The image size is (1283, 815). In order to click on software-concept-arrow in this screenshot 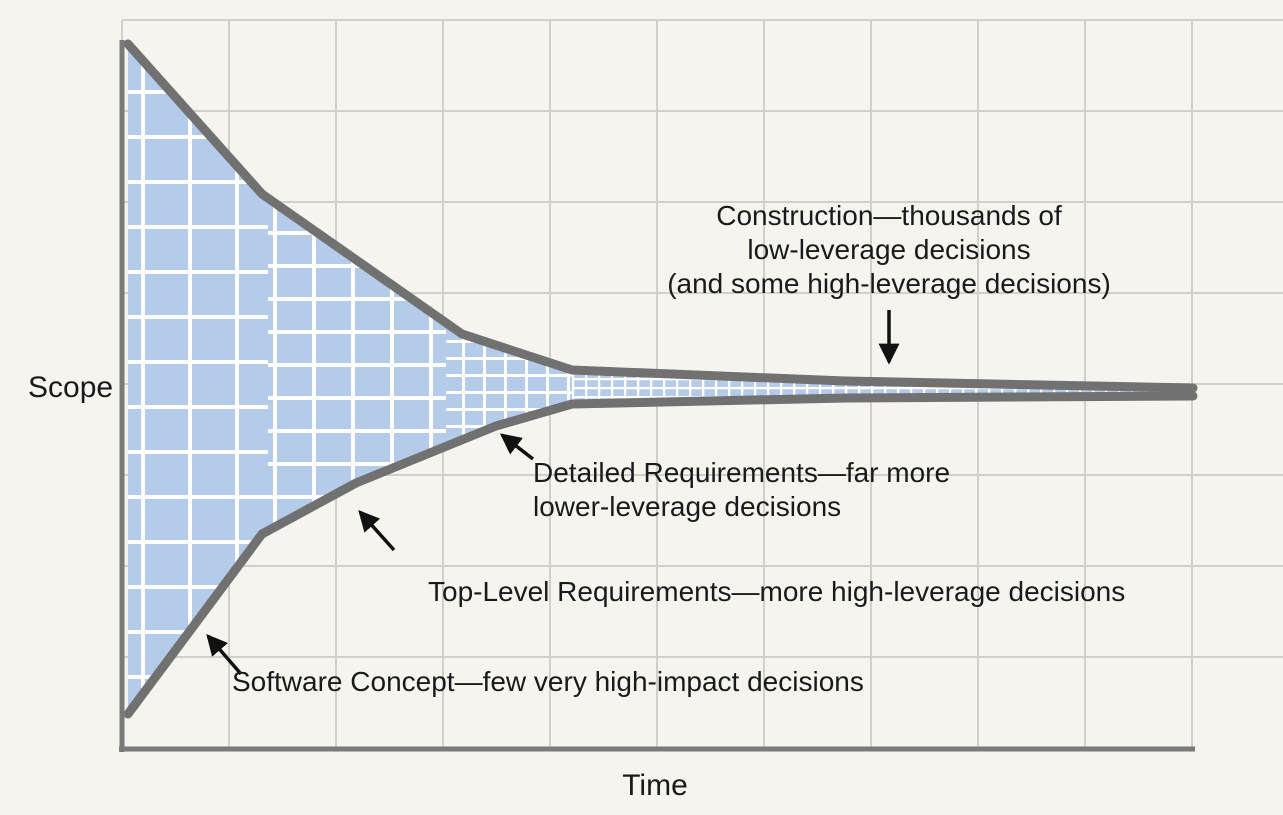, I will do `click(224, 655)`.